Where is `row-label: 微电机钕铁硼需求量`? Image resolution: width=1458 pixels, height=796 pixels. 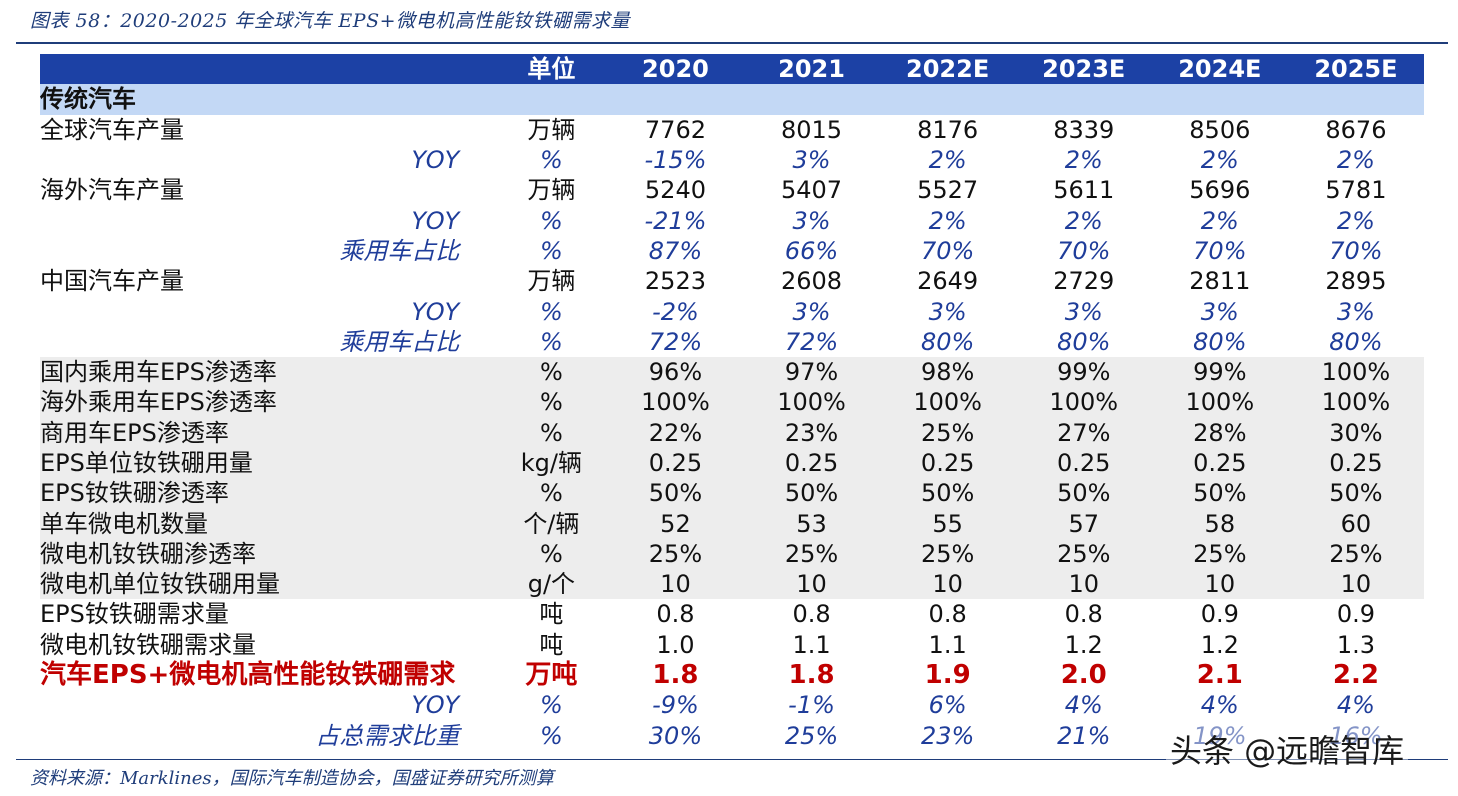
row-label: 微电机钕铁硼需求量 is located at coordinates (148, 644).